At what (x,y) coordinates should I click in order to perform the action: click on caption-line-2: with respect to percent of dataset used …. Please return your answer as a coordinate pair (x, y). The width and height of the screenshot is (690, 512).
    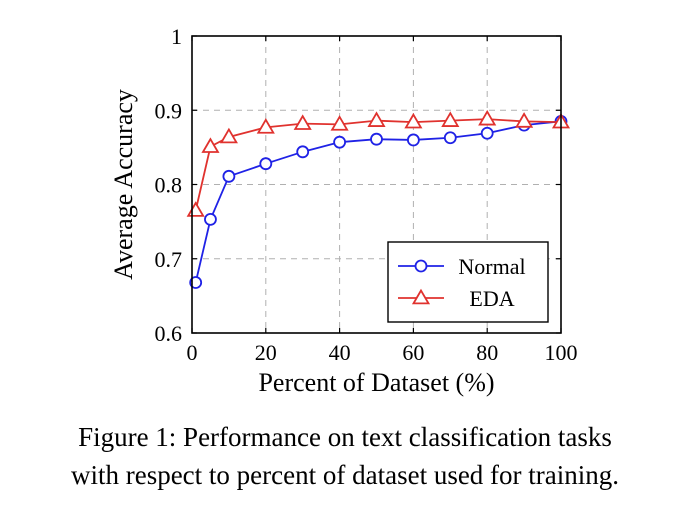
    Looking at the image, I should click on (345, 475).